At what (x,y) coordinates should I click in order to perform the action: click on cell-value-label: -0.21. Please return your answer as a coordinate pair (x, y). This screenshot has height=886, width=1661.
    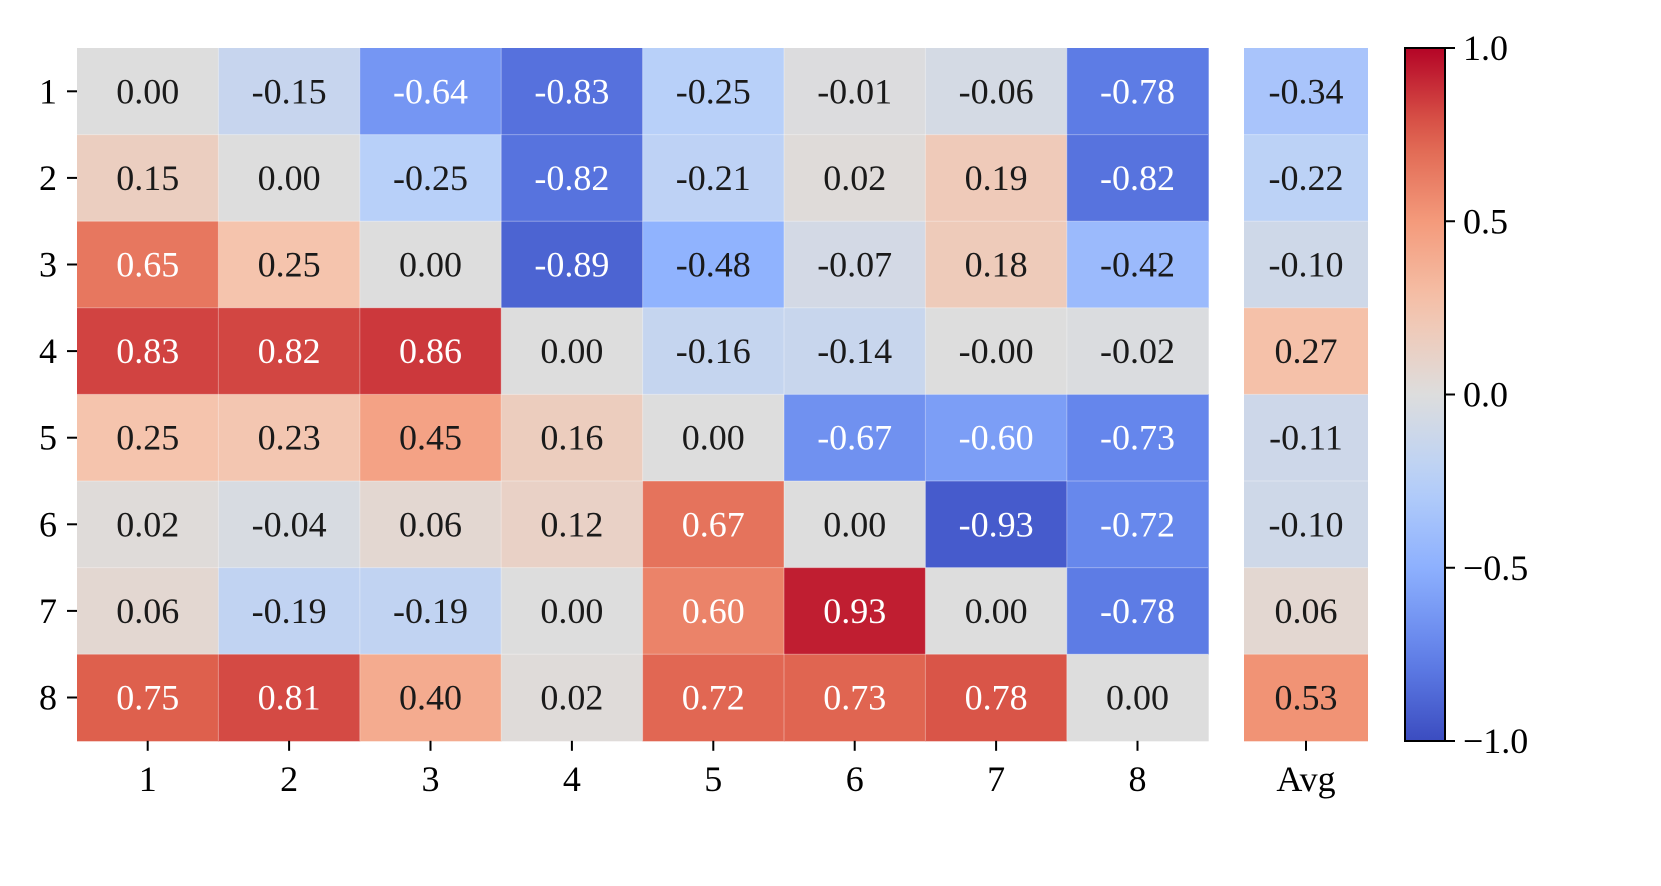
    Looking at the image, I should click on (713, 178).